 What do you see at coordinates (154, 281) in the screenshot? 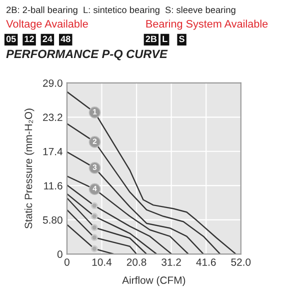
I see `x-axis-title: Airflow (CFM)` at bounding box center [154, 281].